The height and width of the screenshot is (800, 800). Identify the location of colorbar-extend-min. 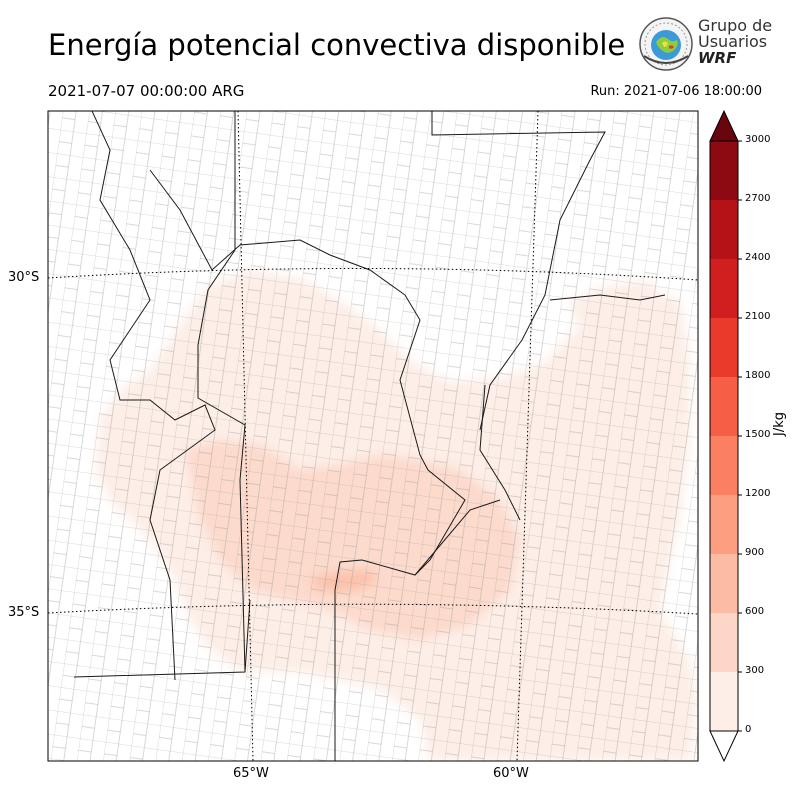
(724, 746).